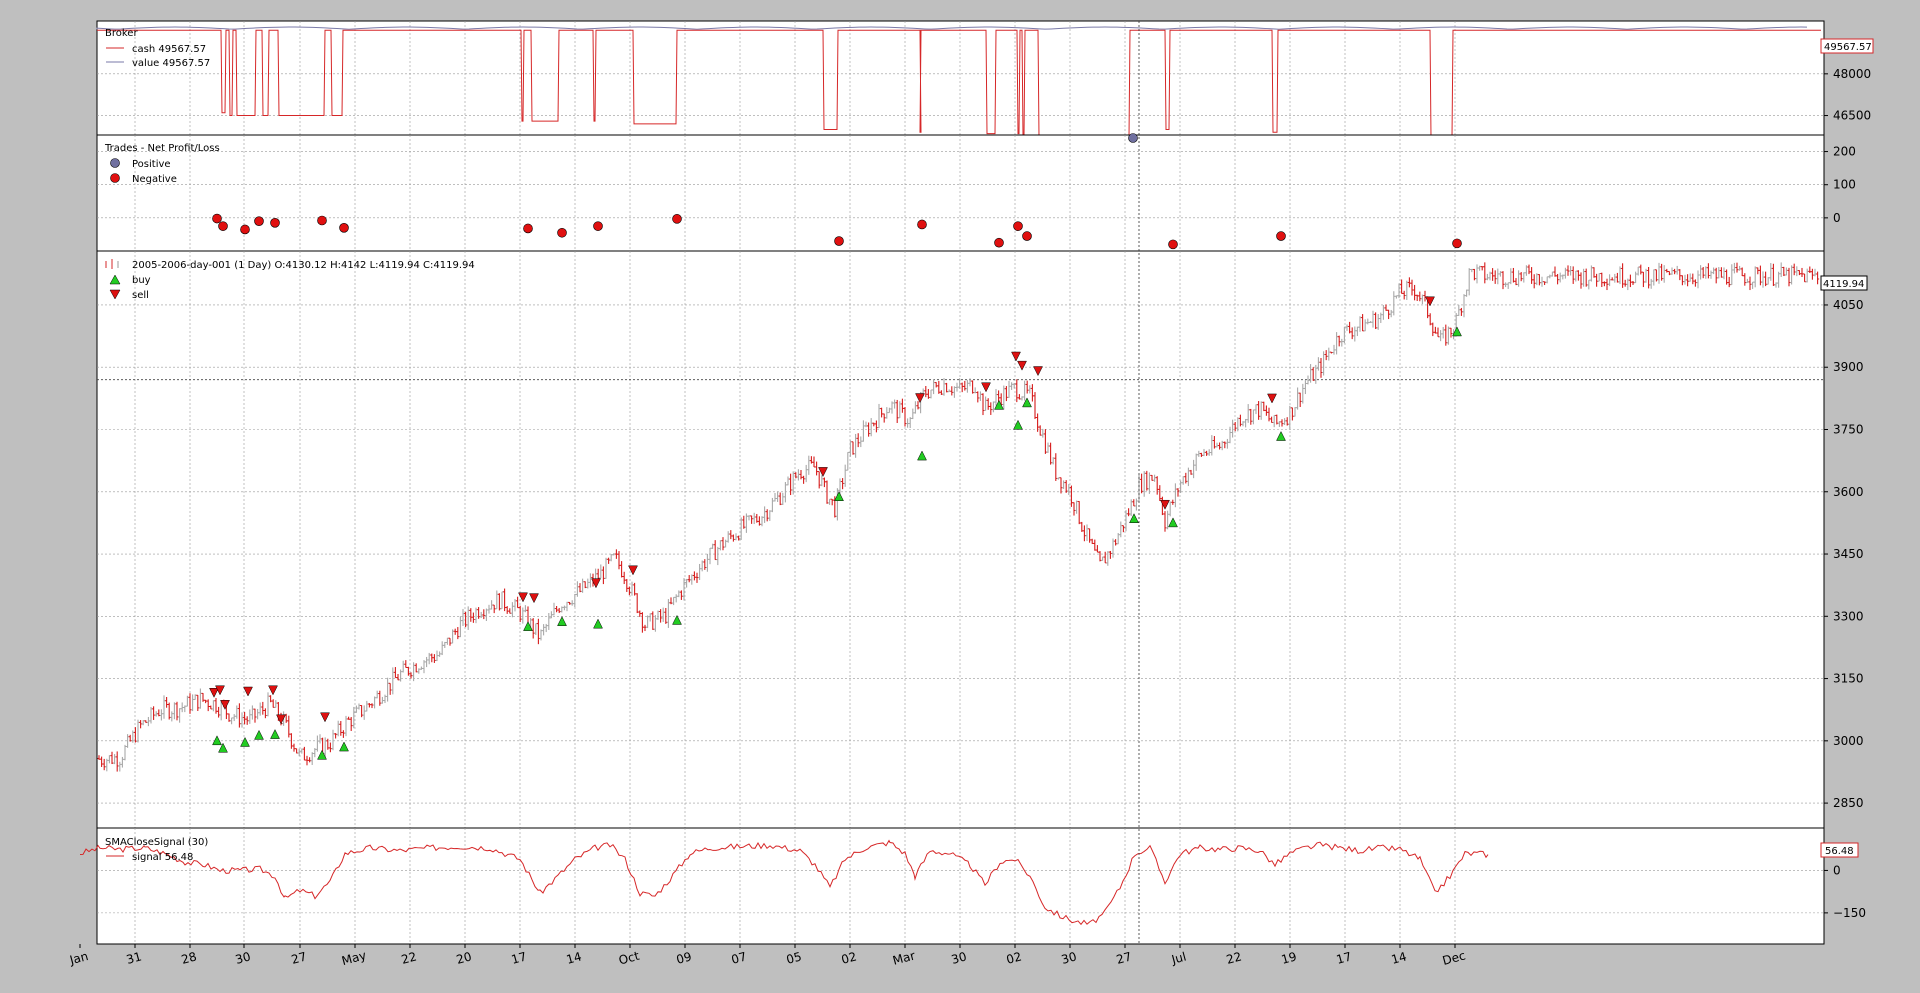 The width and height of the screenshot is (1920, 993). What do you see at coordinates (1289, 957) in the screenshot?
I see `xtick-label: 19` at bounding box center [1289, 957].